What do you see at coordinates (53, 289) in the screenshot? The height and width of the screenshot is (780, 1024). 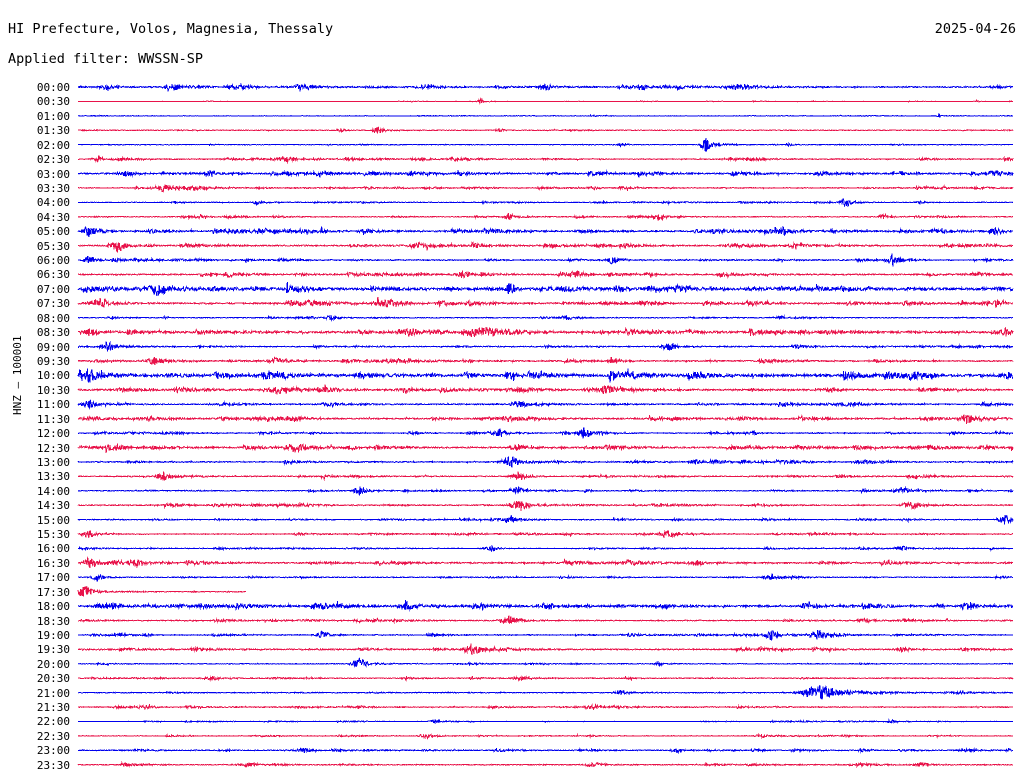 I see `time-tick-0700: 07:00` at bounding box center [53, 289].